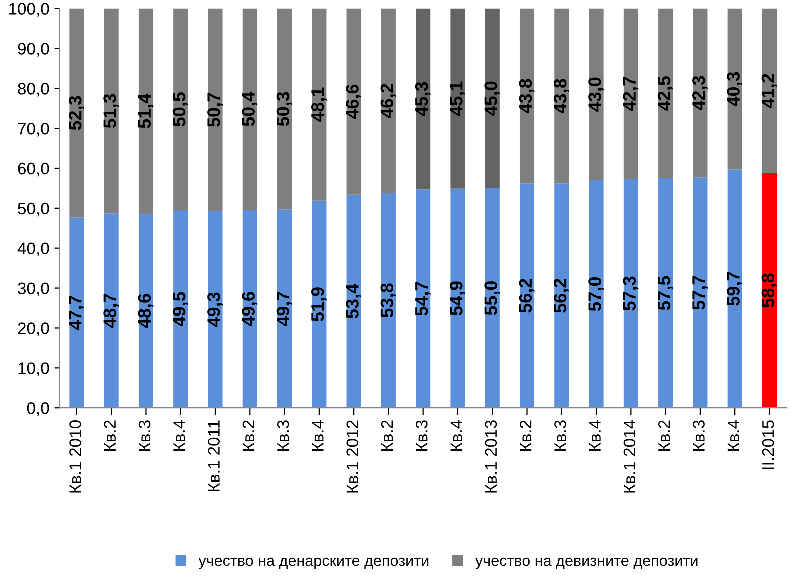 The width and height of the screenshot is (795, 583). I want to click on data-label: 57,0, so click(596, 294).